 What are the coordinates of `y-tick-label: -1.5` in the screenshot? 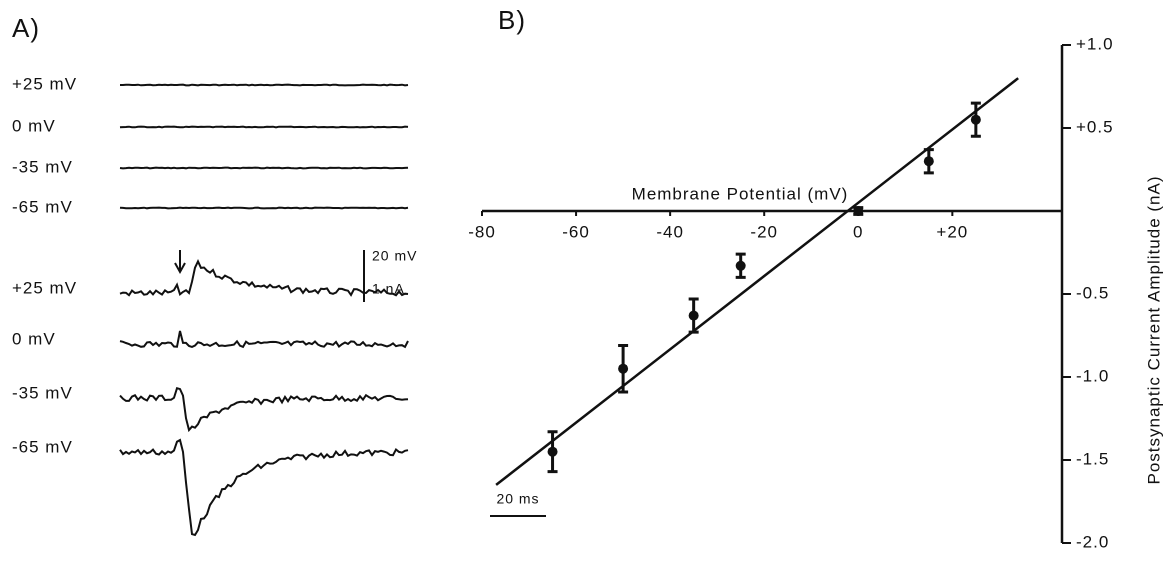 It's located at (1092, 458).